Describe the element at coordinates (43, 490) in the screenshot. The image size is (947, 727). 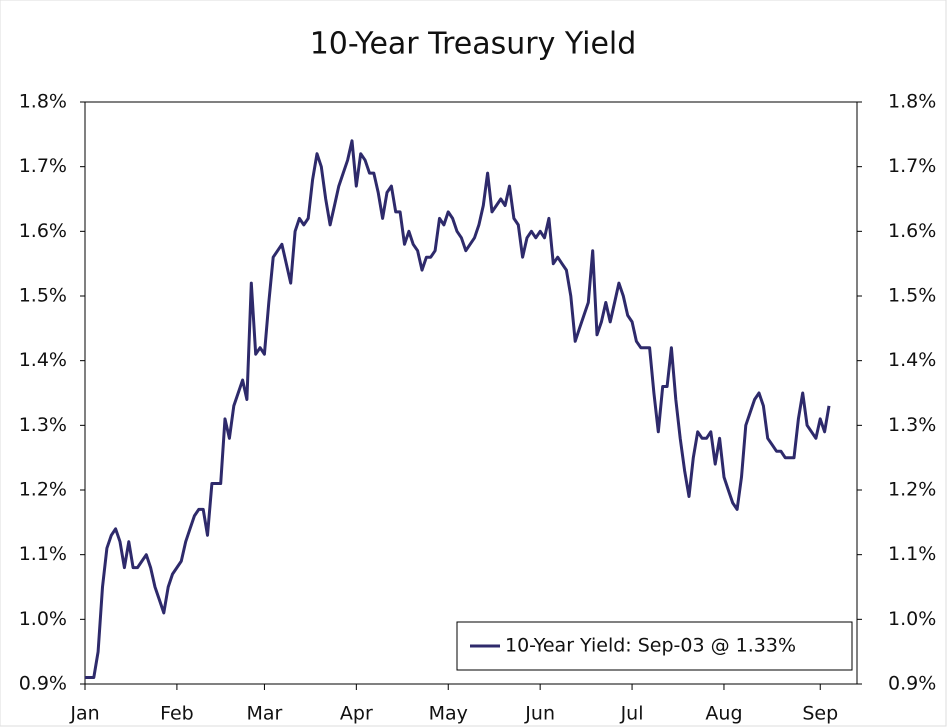
I see `y-tick-label: 1.2%` at that location.